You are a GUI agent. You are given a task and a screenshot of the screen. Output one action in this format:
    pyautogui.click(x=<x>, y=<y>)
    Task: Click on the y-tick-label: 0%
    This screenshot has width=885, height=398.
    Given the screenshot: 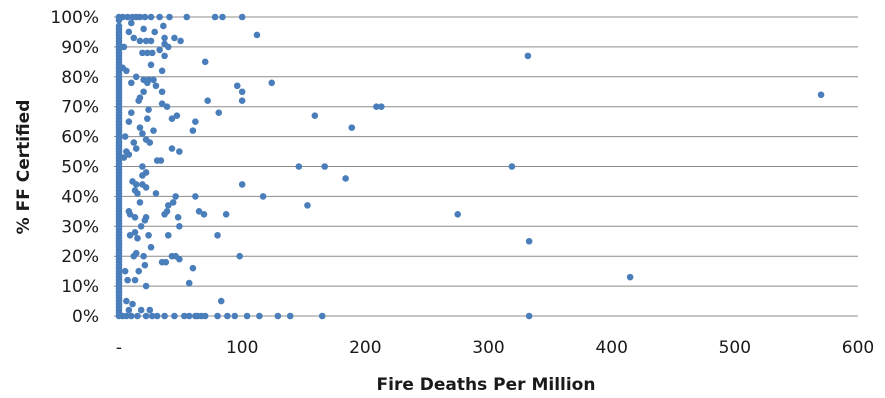 What is the action you would take?
    pyautogui.click(x=85, y=317)
    